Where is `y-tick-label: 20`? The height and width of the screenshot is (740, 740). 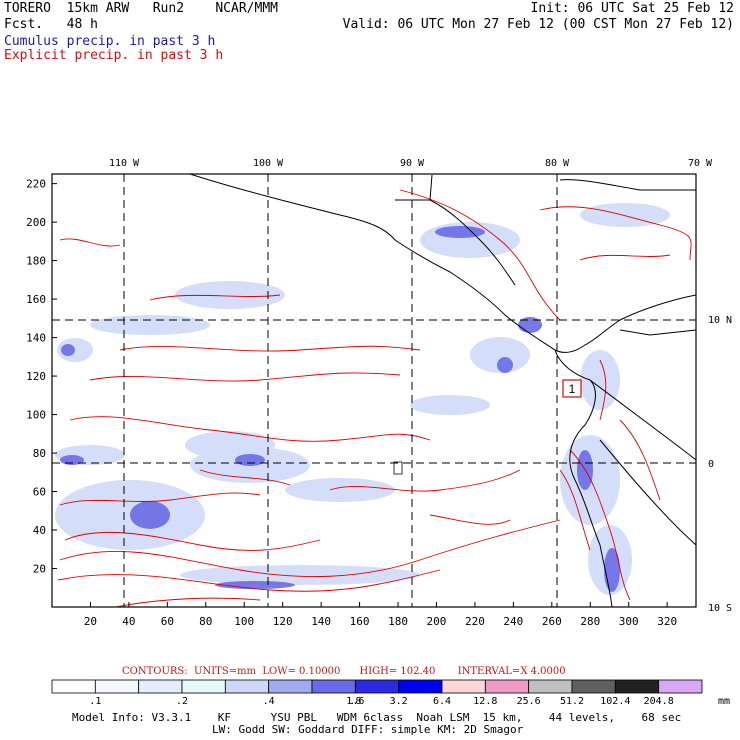 y-tick-label: 20 is located at coordinates (39, 569).